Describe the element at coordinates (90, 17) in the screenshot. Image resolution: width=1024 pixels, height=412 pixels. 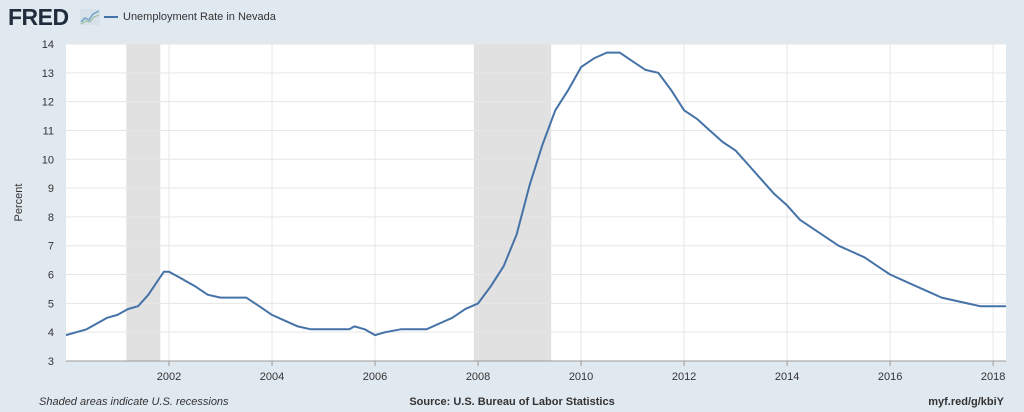
I see `chart-spark-icon` at that location.